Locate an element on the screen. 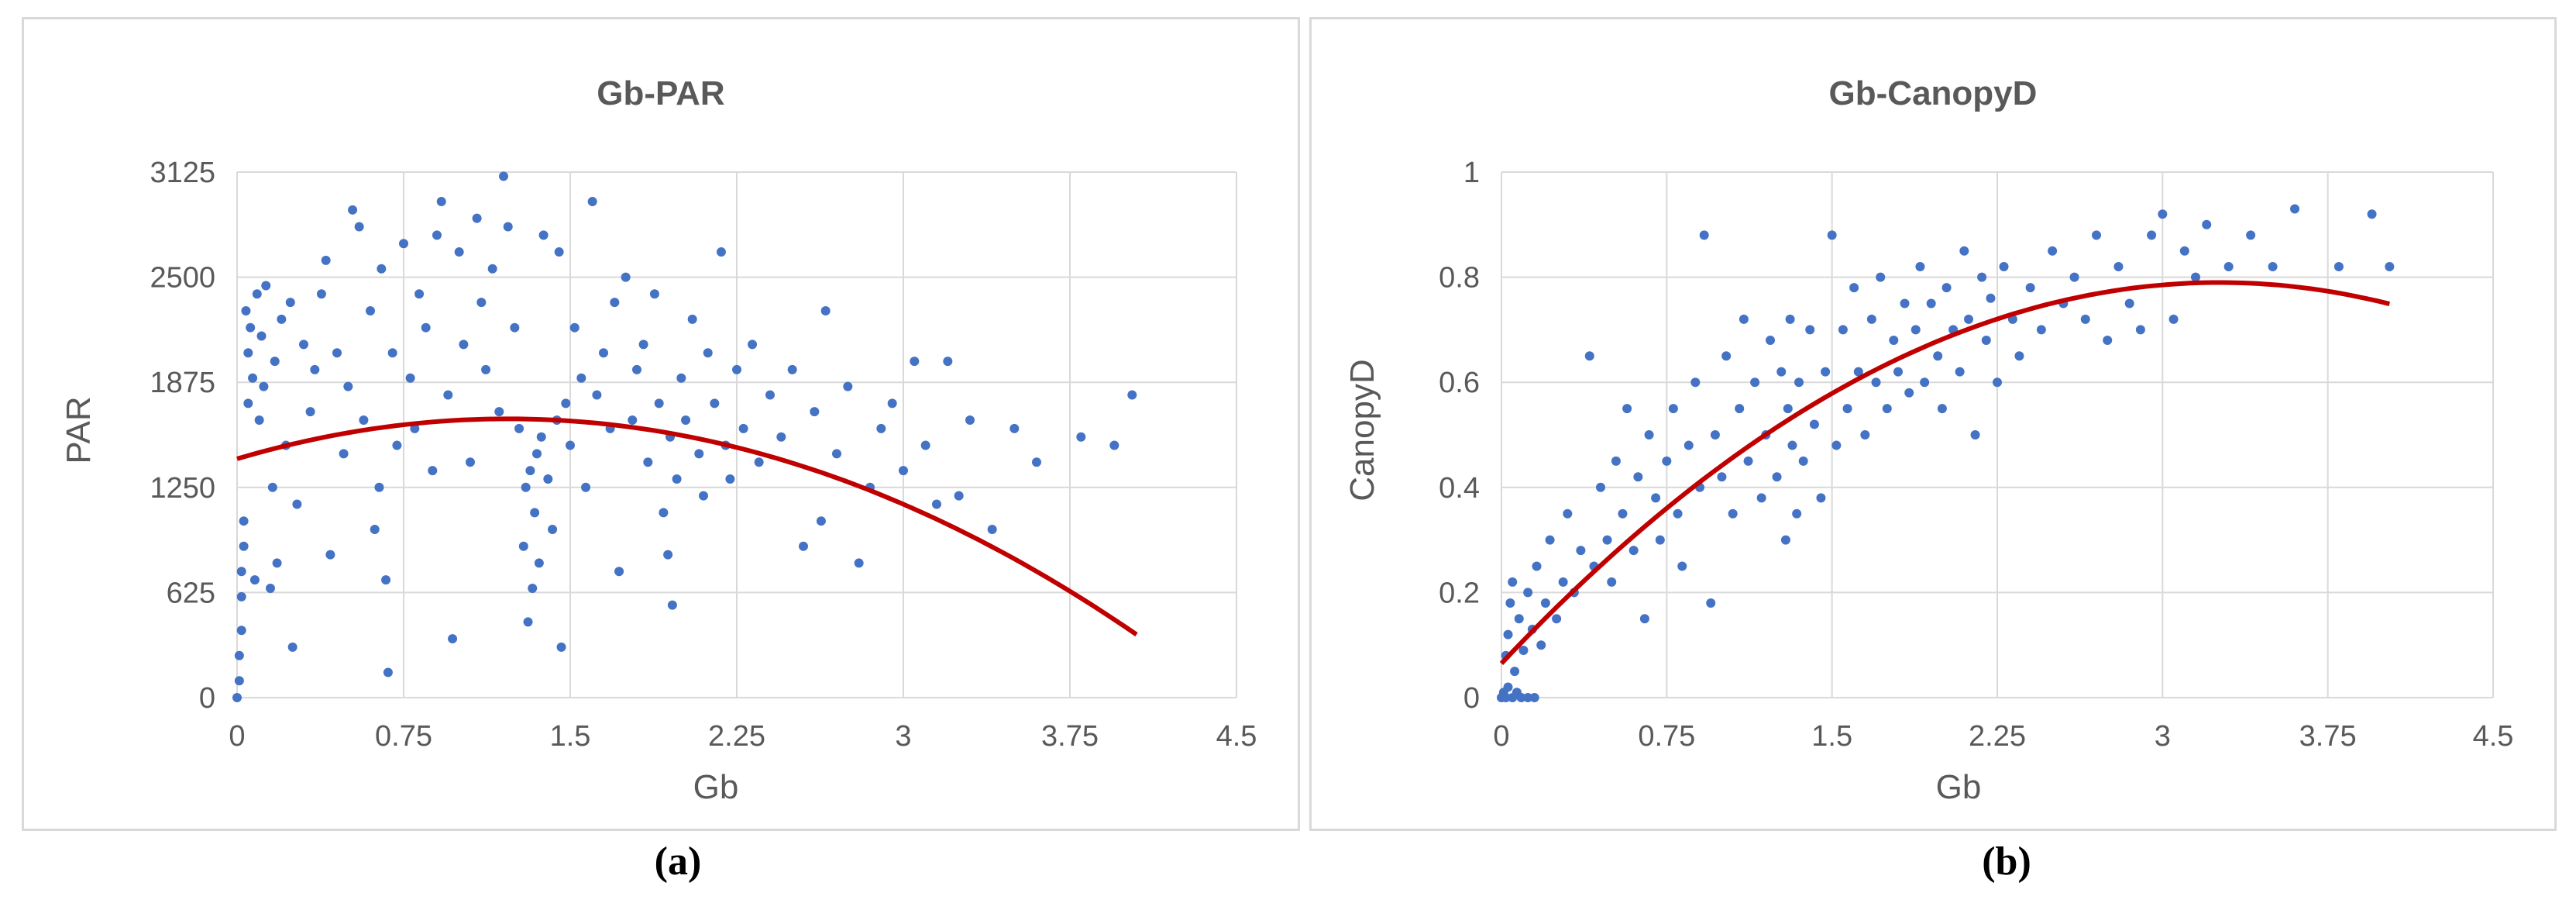  chart-title: Gb-CanopyD is located at coordinates (1933, 93).